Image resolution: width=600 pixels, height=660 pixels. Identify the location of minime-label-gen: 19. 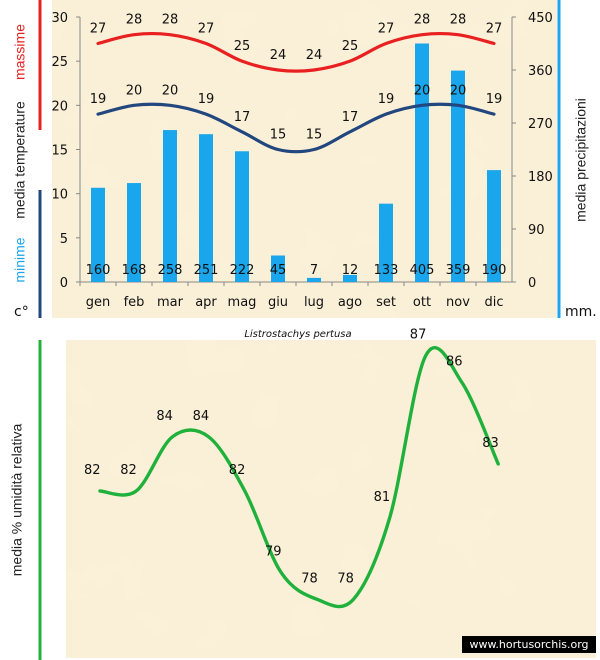
(98, 99).